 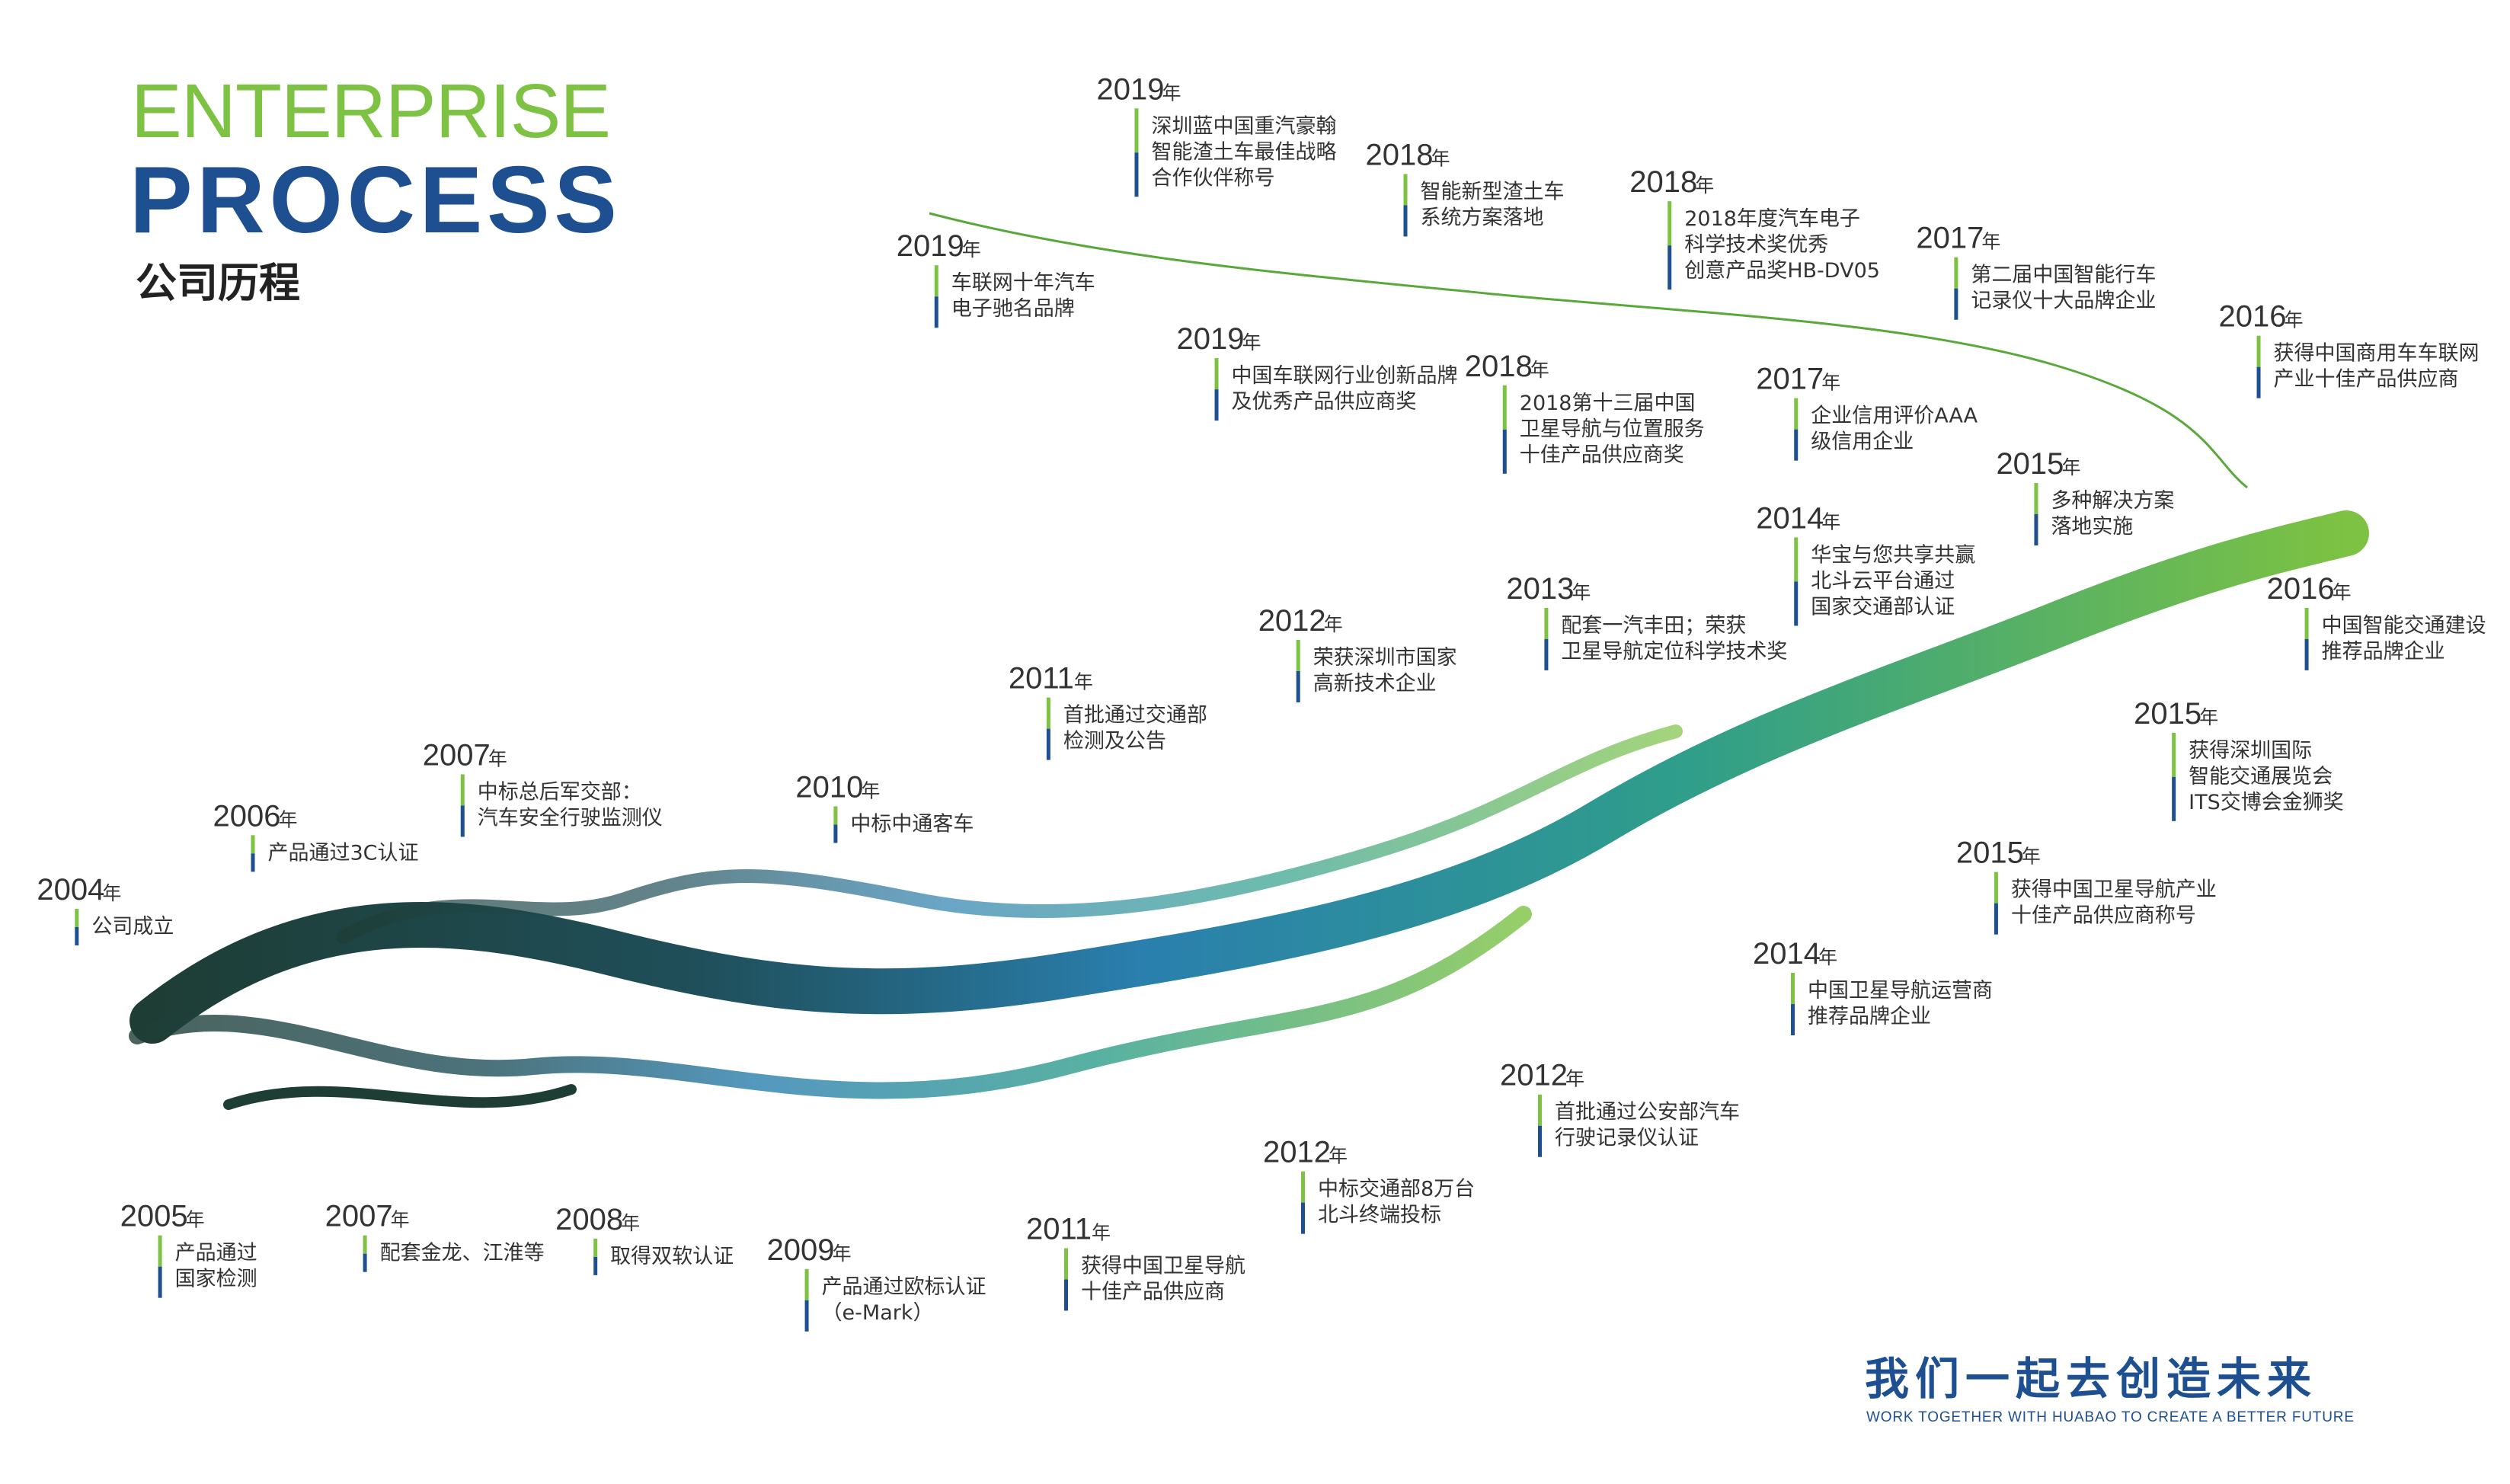 I want to click on event-text: 配套一汽丰田；荣获, so click(x=1653, y=626).